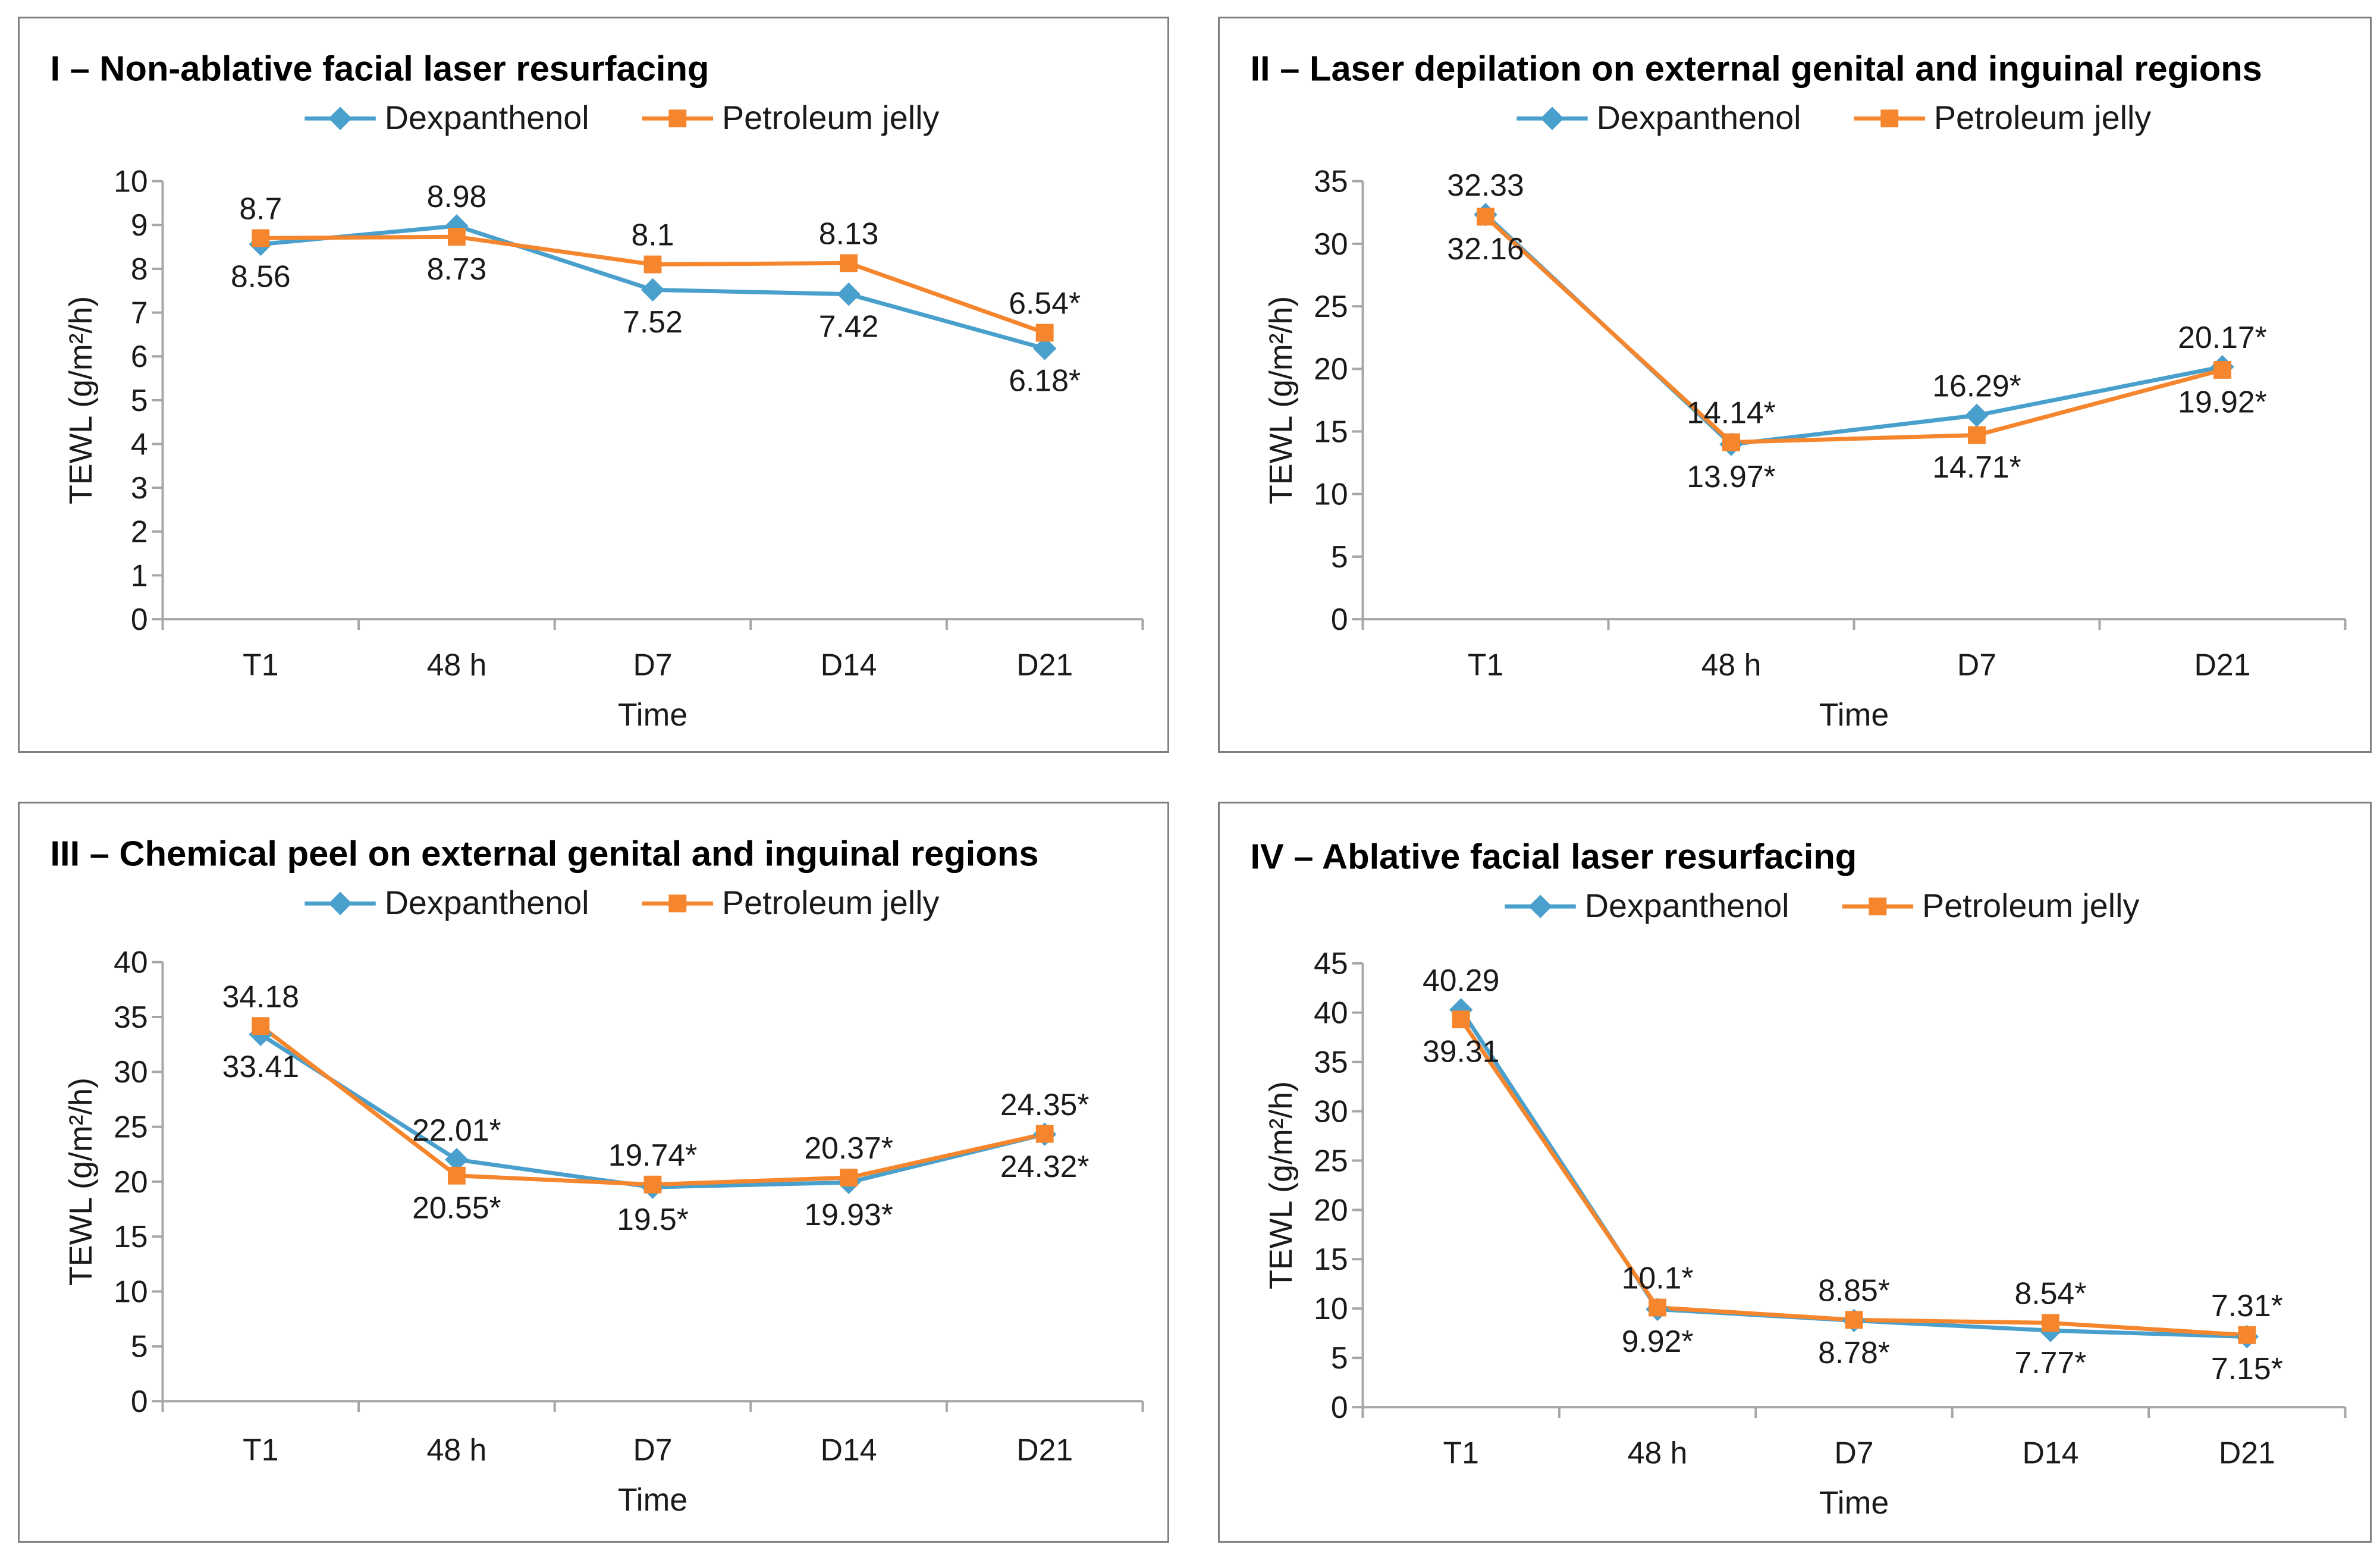  I want to click on chart-title: IV – Ablative facial laser resurfacing, so click(1553, 856).